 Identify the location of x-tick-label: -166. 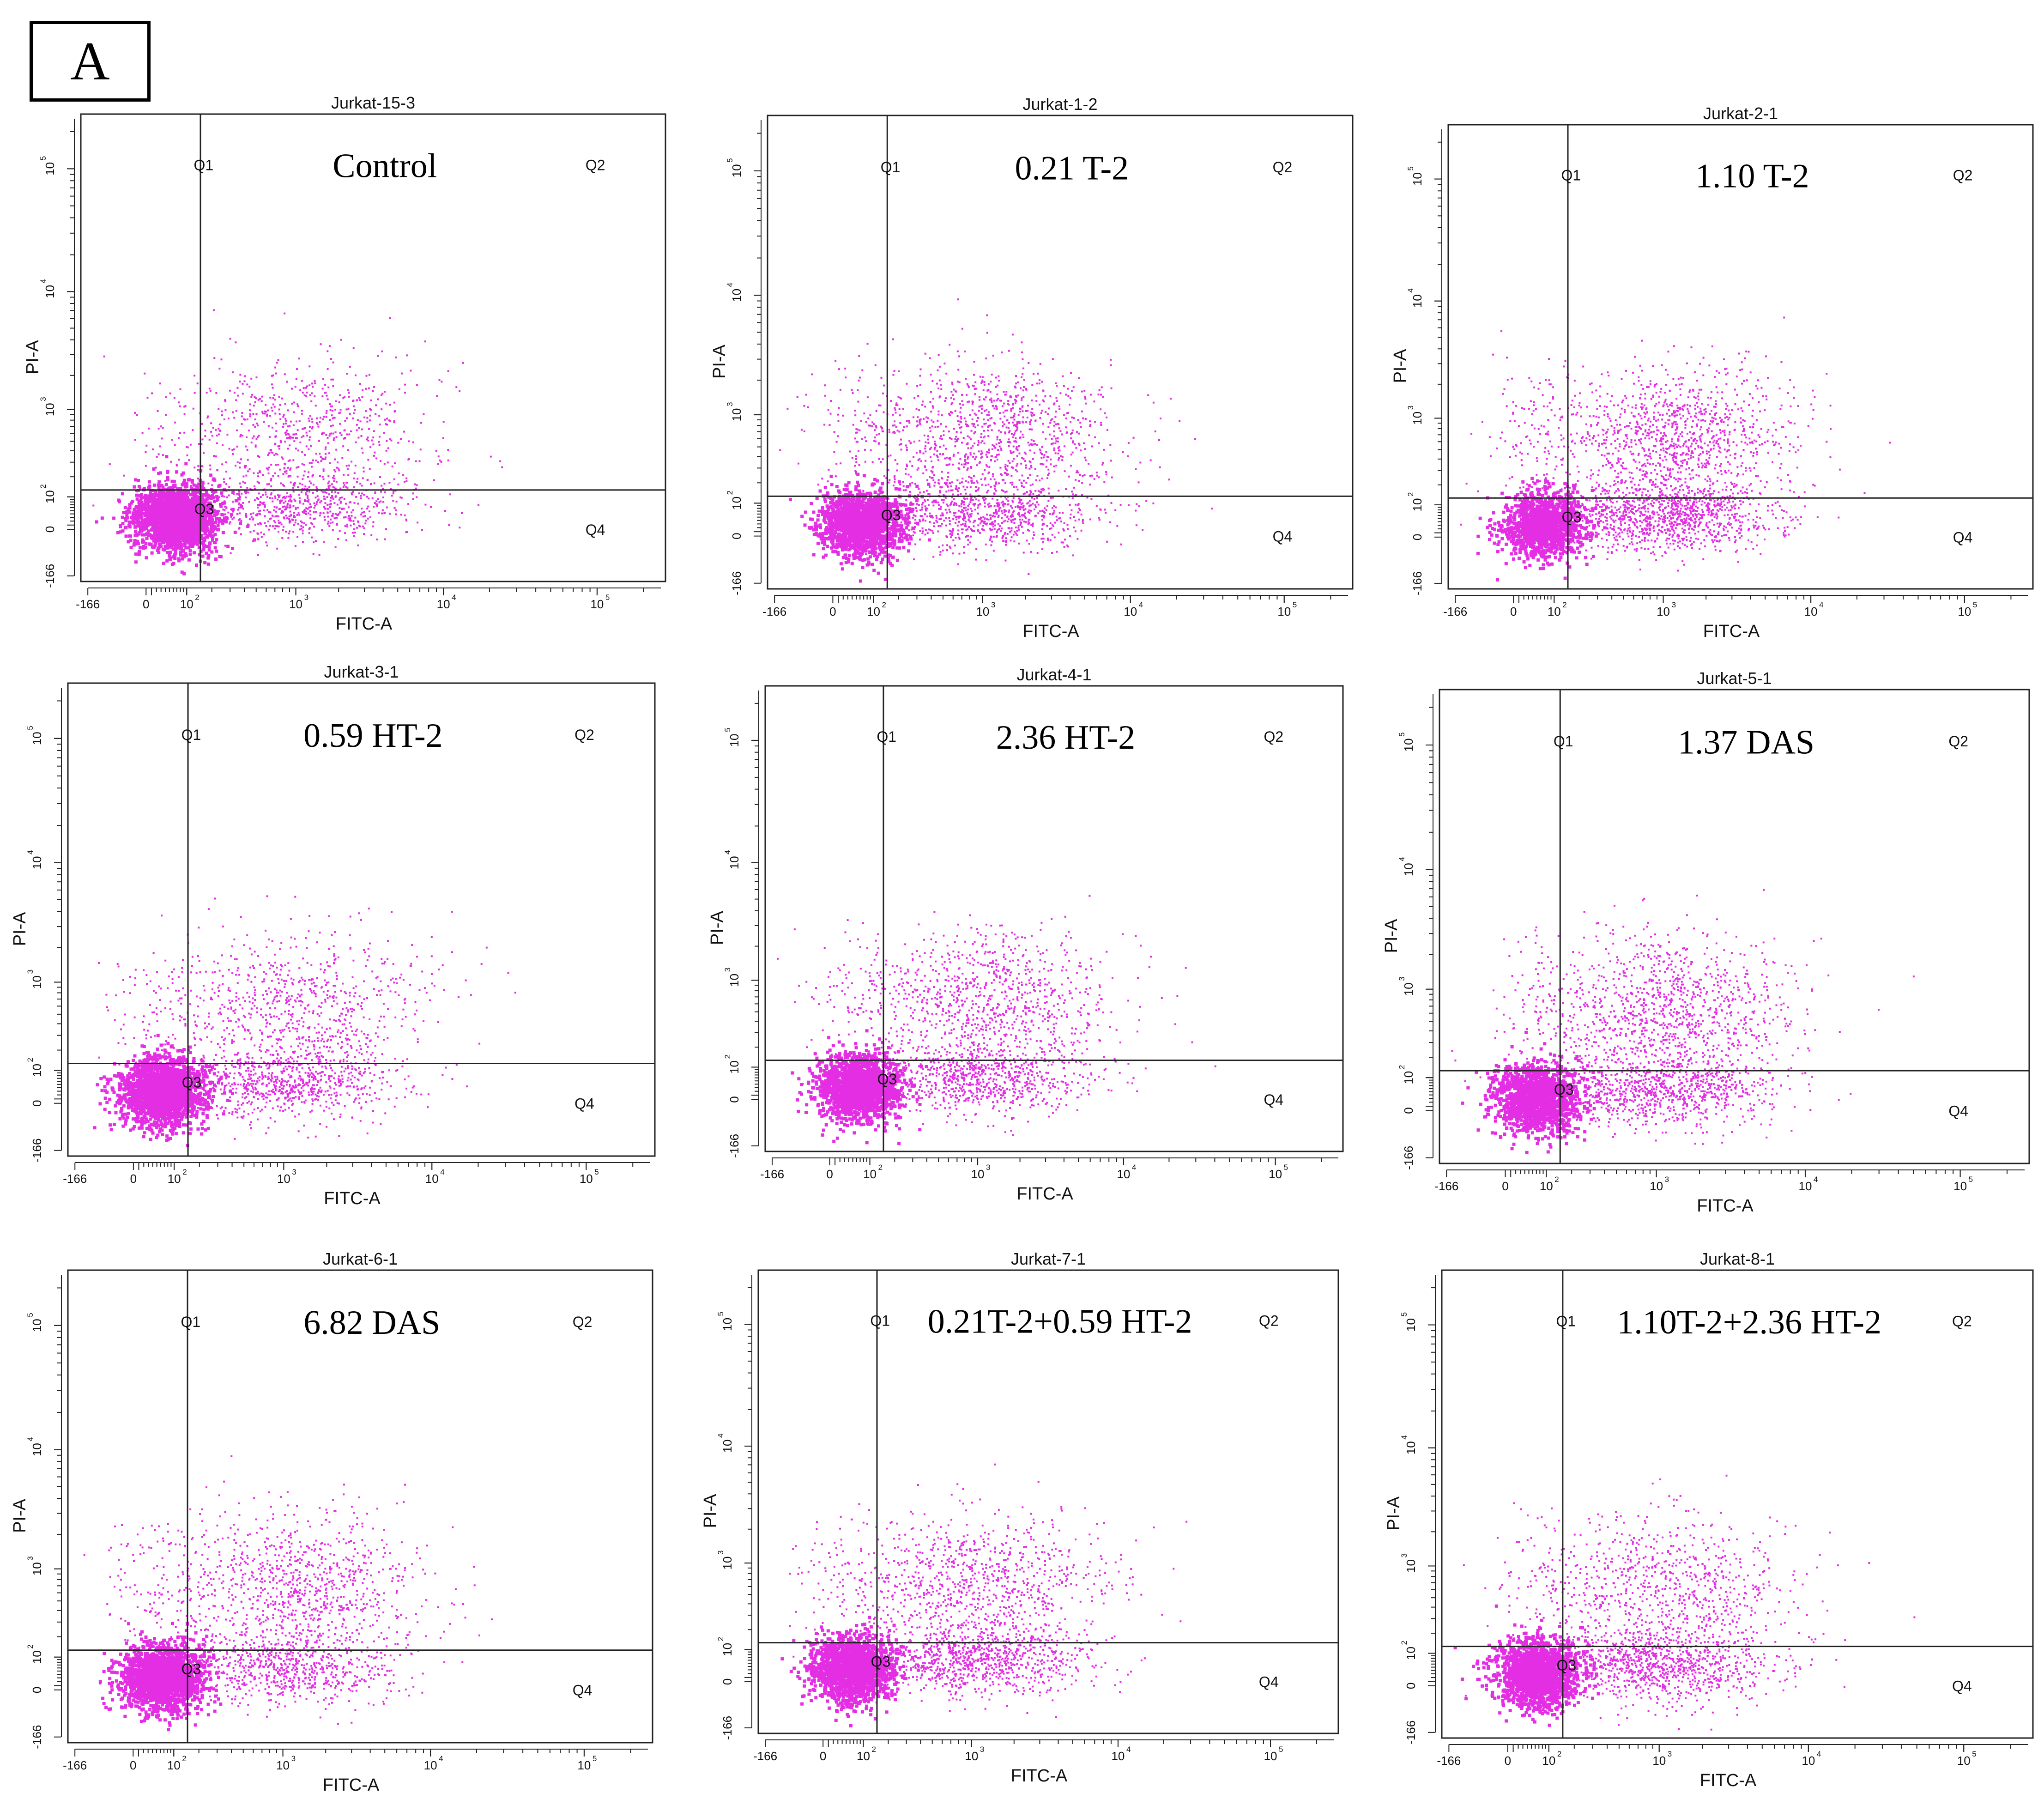
(88, 604).